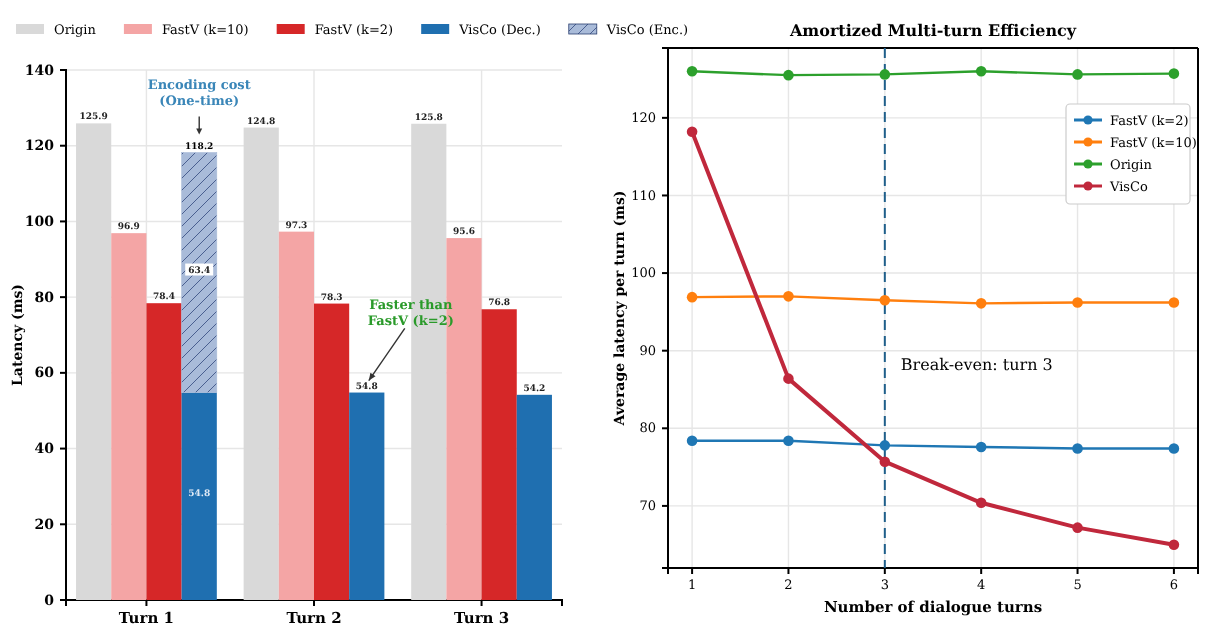  What do you see at coordinates (976, 364) in the screenshot?
I see `annotation: Break-even: turn 3` at bounding box center [976, 364].